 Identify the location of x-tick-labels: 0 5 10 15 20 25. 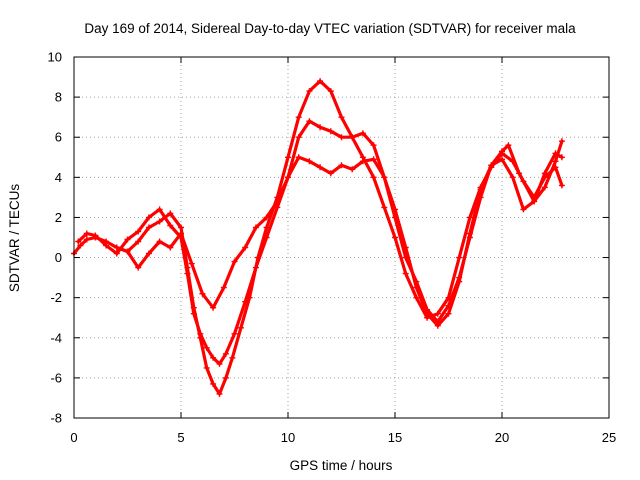
(343, 437).